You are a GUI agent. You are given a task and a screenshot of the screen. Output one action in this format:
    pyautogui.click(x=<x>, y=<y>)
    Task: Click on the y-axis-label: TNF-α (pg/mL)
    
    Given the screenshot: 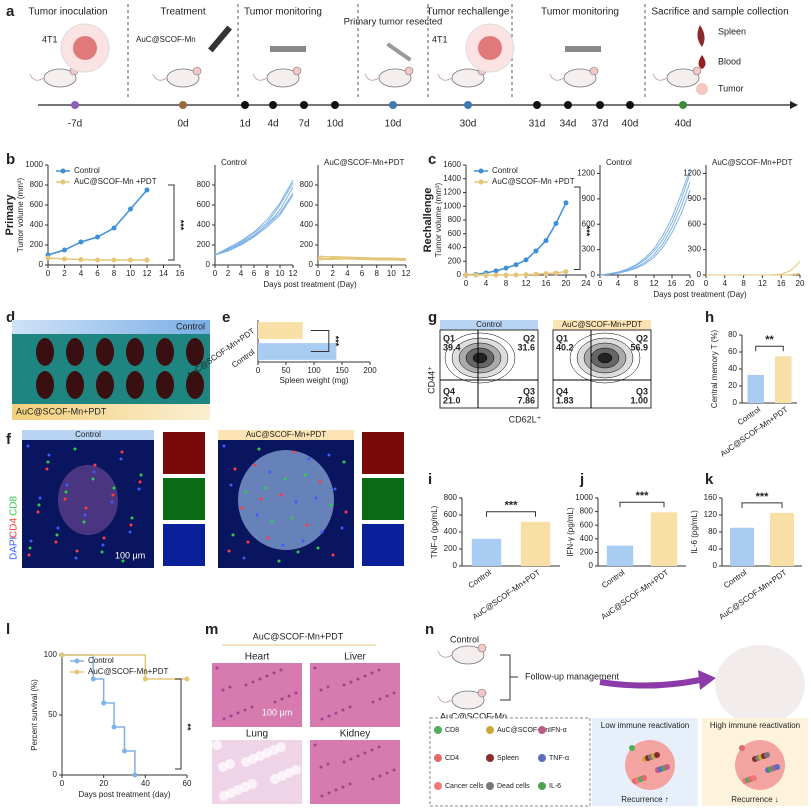 What is the action you would take?
    pyautogui.click(x=434, y=531)
    